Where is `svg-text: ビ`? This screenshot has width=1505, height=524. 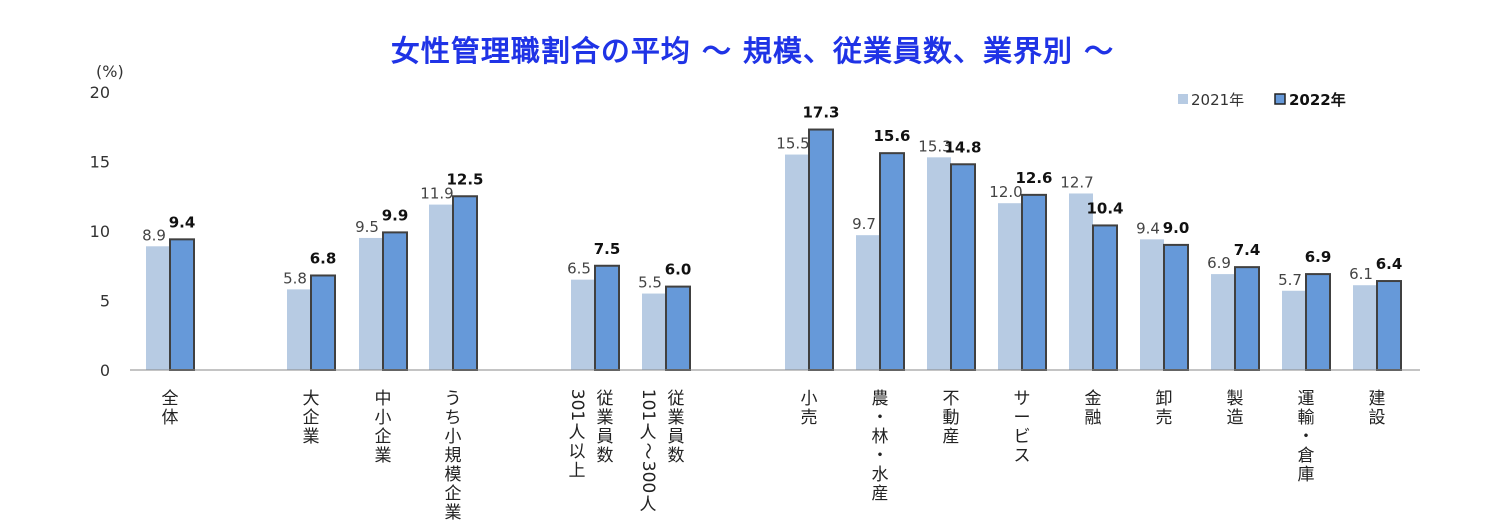 svg-text: ビ is located at coordinates (1022, 437).